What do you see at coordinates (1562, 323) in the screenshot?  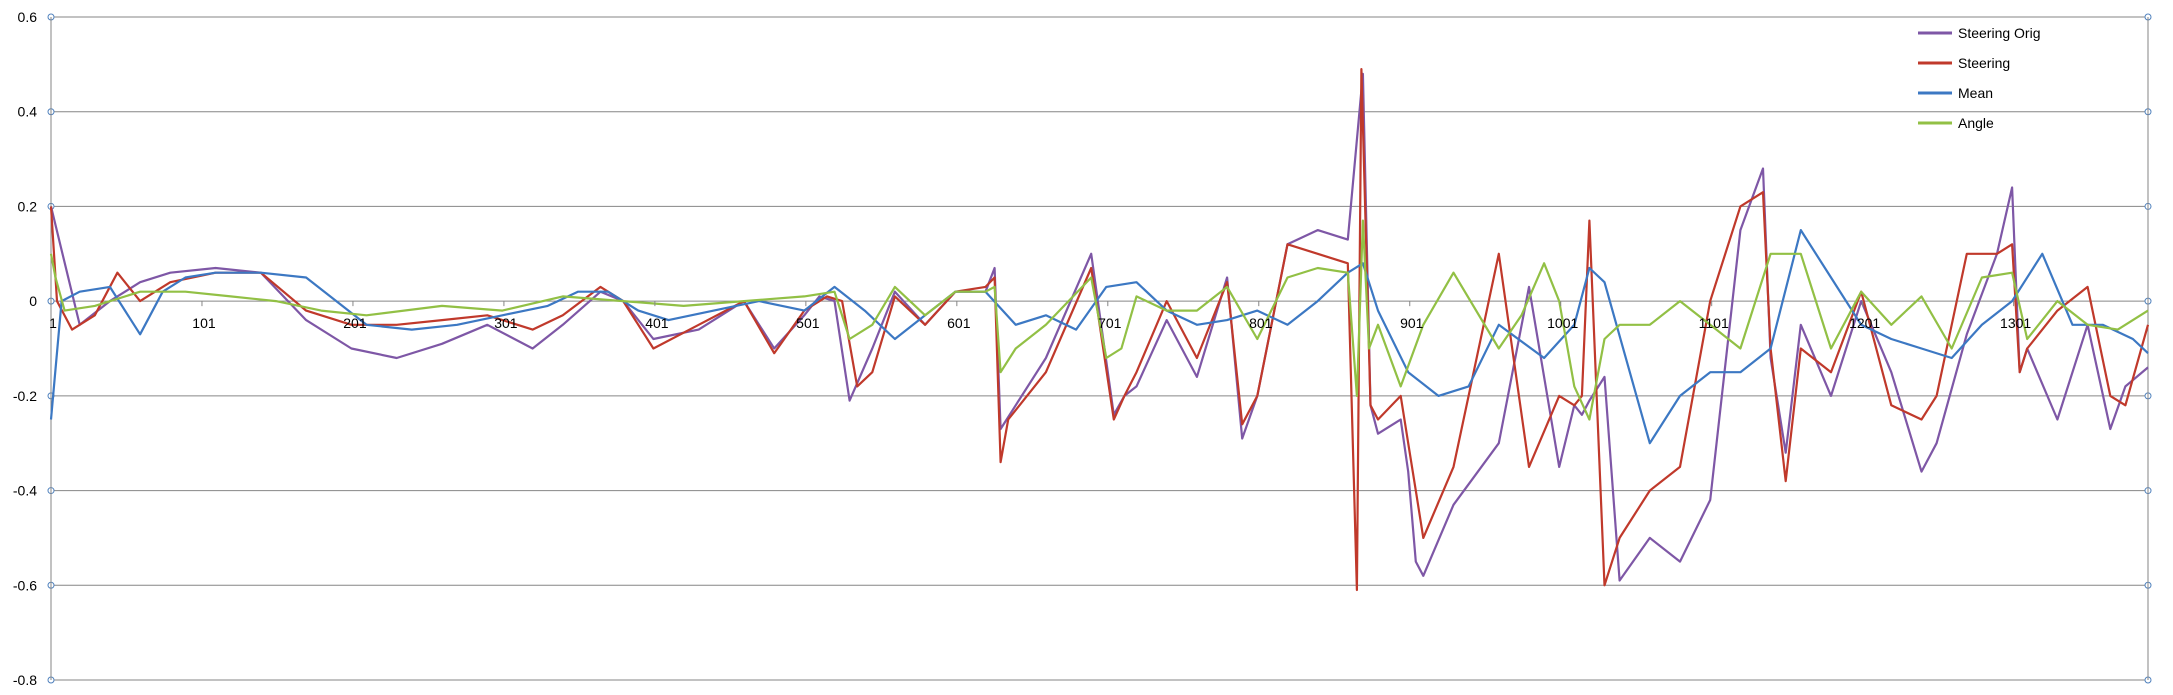 I see `x-tick-label: 1001` at bounding box center [1562, 323].